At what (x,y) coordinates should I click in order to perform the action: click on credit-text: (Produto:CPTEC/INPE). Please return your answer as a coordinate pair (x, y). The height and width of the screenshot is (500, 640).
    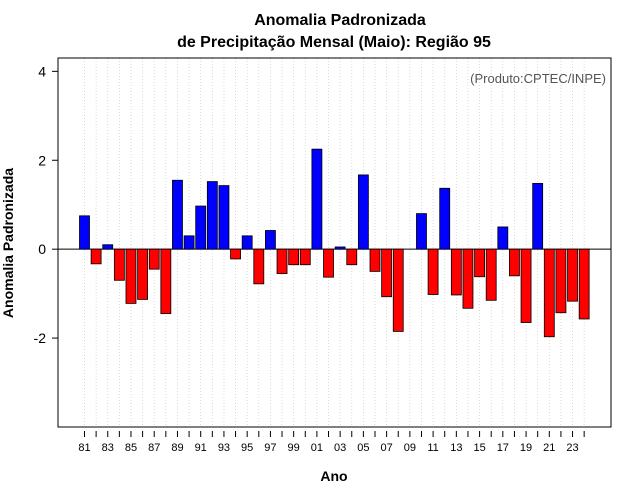
    Looking at the image, I should click on (538, 78).